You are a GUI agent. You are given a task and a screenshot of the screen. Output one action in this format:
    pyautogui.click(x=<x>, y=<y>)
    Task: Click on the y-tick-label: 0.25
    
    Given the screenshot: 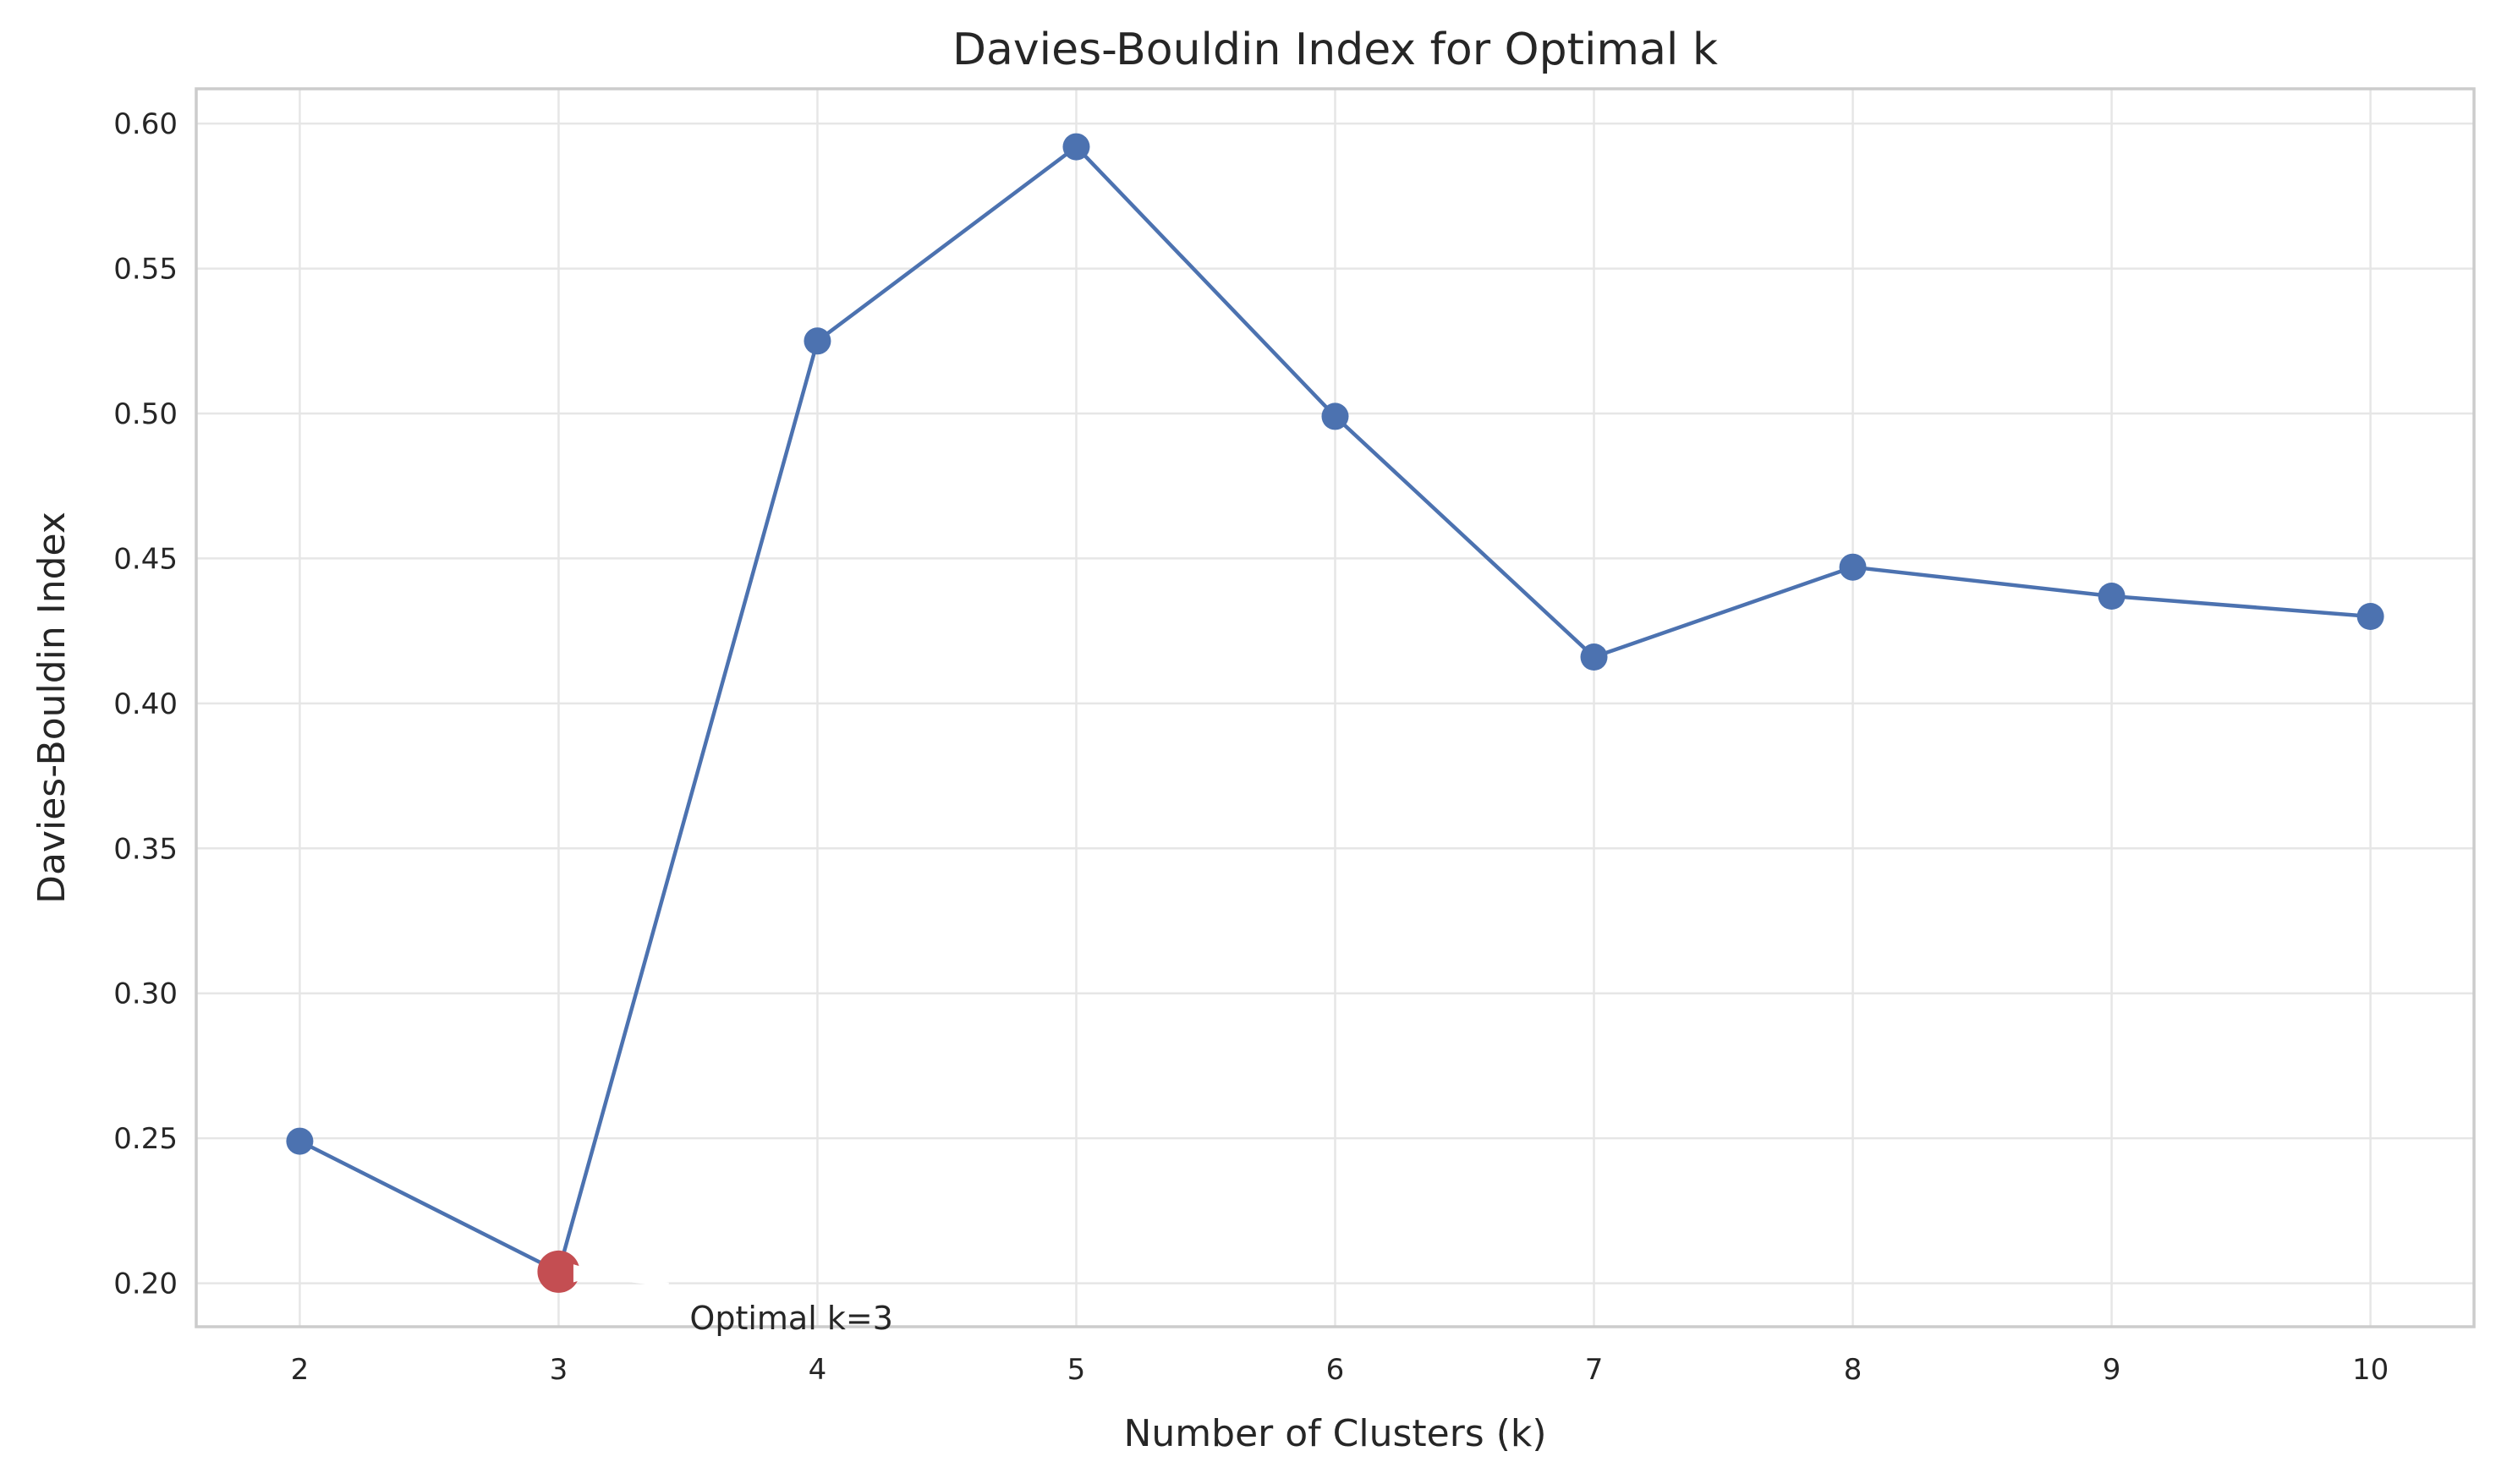 What is the action you would take?
    pyautogui.click(x=145, y=1139)
    